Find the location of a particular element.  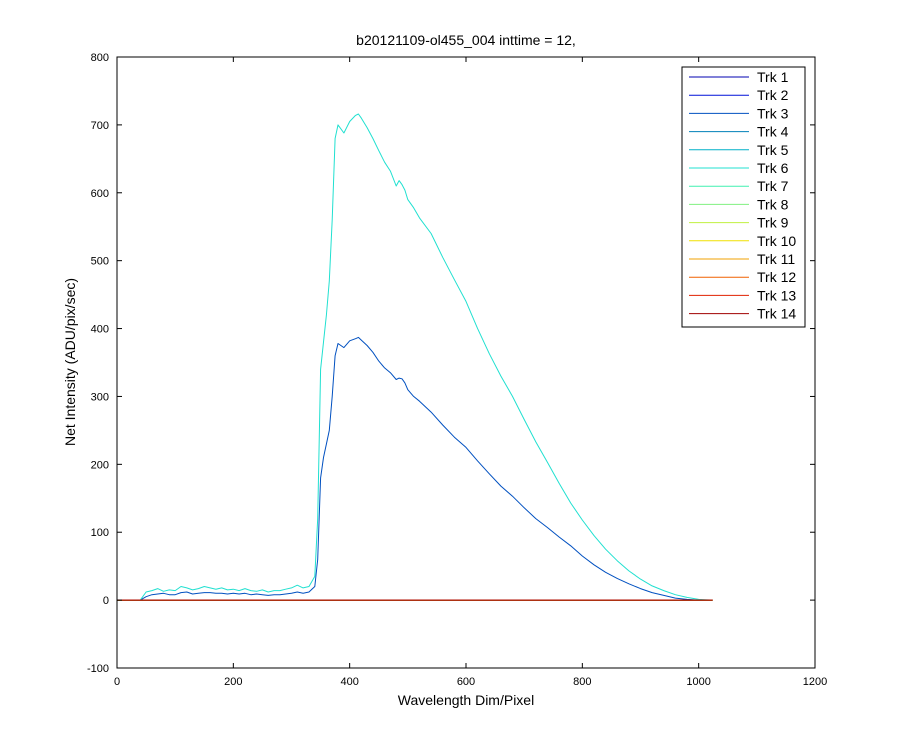

y-tick-label: 800 is located at coordinates (100, 58).